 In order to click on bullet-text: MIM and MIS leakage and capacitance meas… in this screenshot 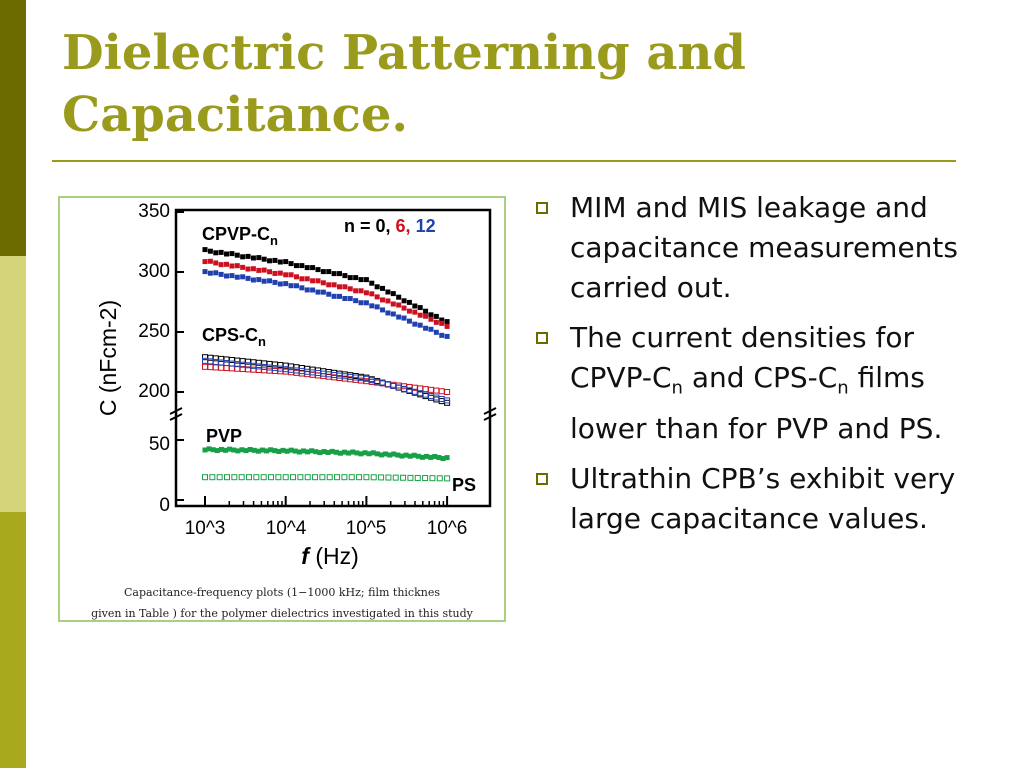, I will do `click(764, 247)`.